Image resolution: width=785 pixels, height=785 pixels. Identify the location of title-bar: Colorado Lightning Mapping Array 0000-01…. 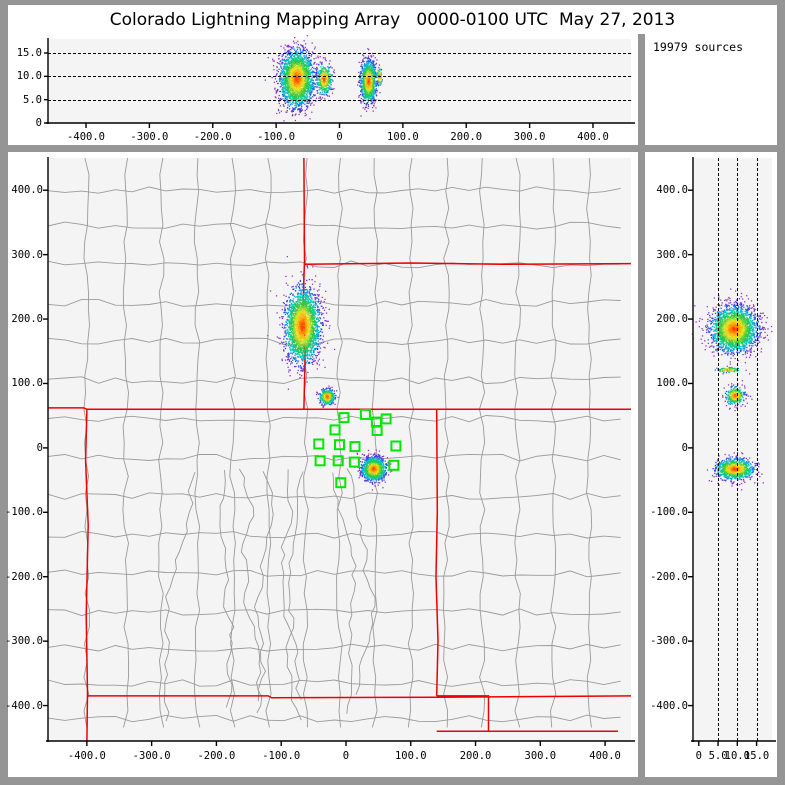
(392, 19).